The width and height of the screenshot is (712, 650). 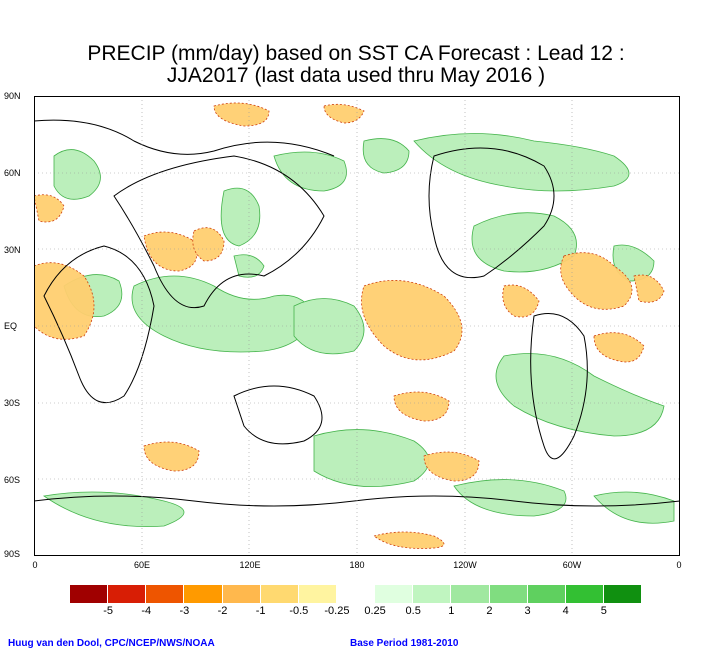 I want to click on lon-label-180: 180, so click(x=357, y=565).